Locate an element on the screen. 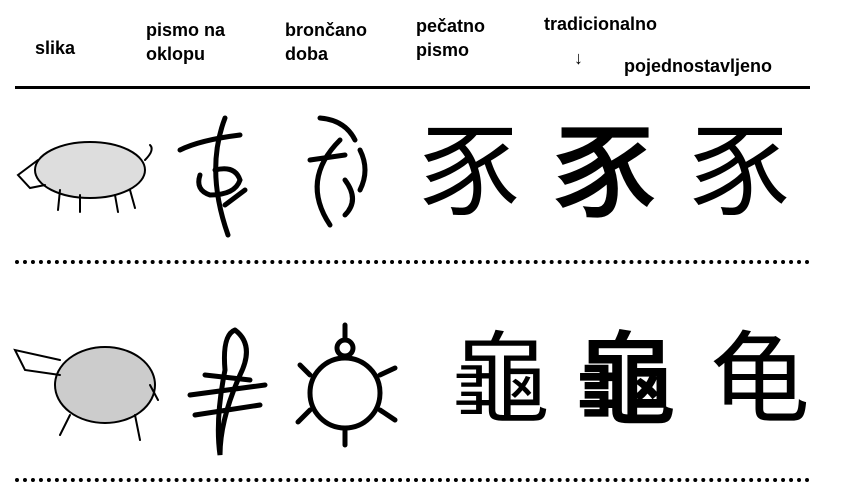 The width and height of the screenshot is (844, 487). header-picture: slika is located at coordinates (55, 48).